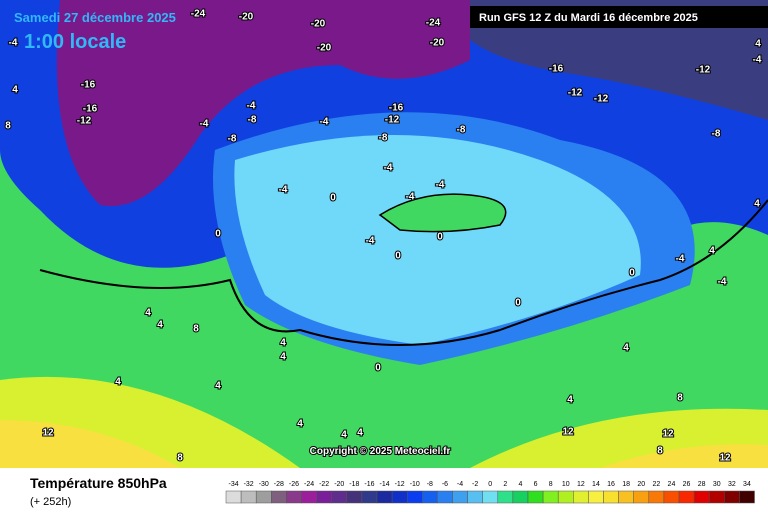  Describe the element at coordinates (264, 484) in the screenshot. I see `colorbar-tick-label: -30` at that location.